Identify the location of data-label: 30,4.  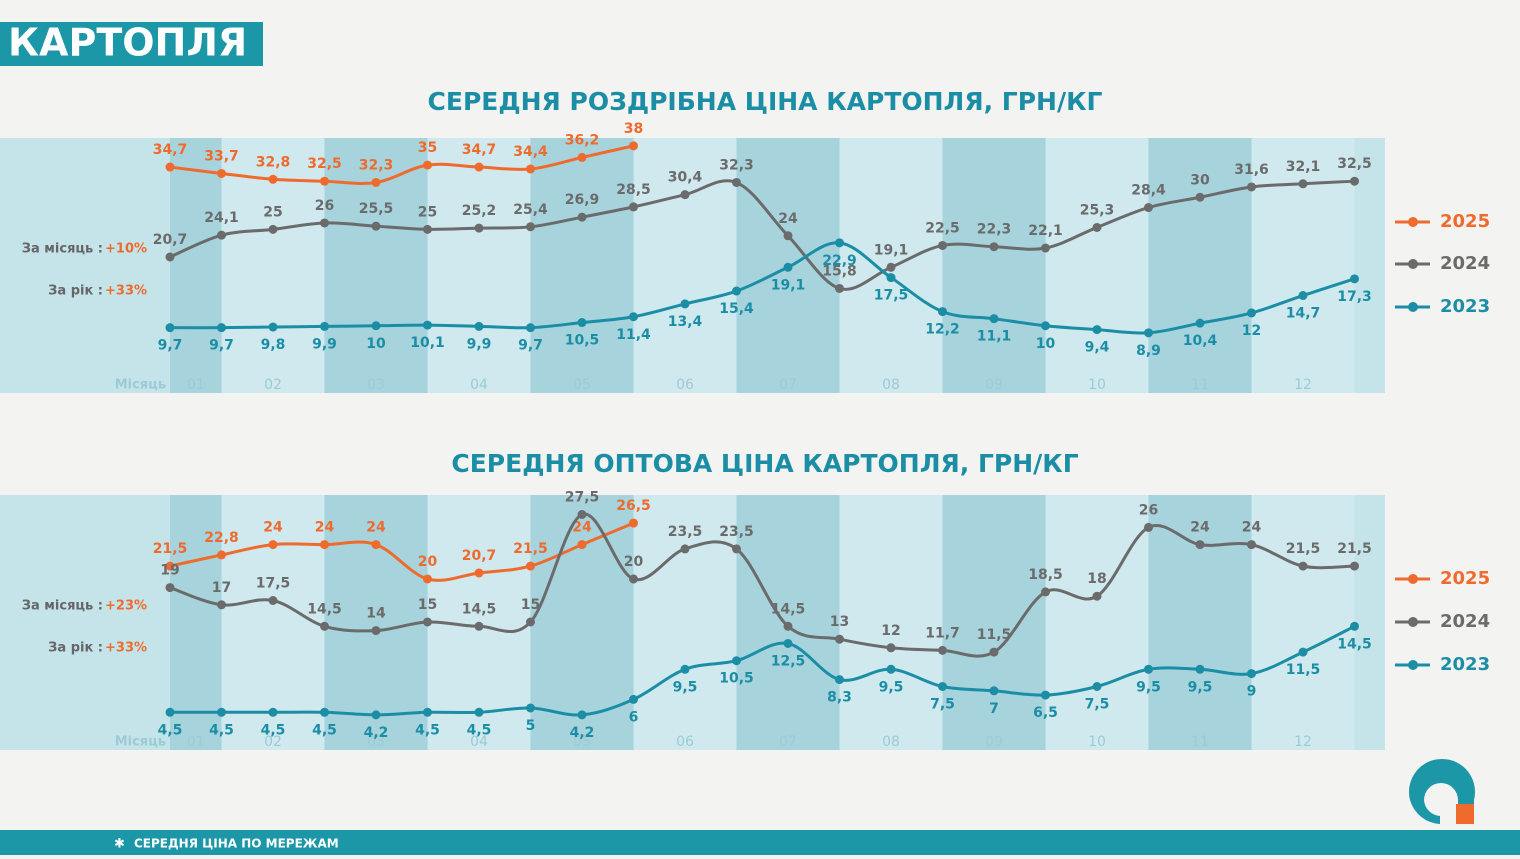
(685, 178).